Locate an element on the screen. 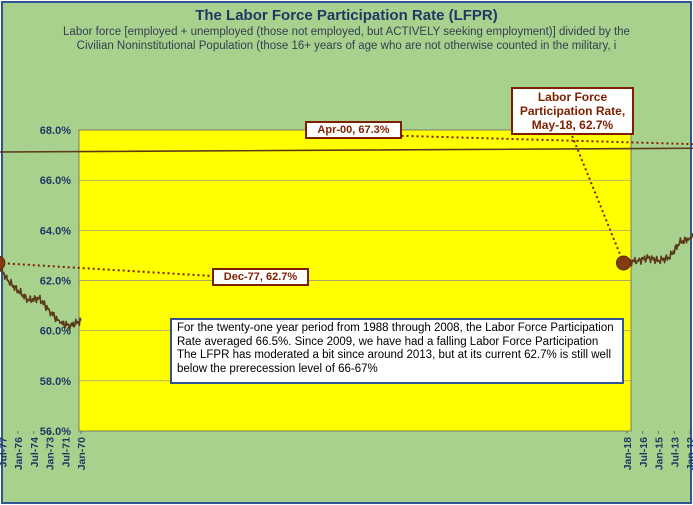 This screenshot has height=505, width=693. x-tick-label: Jul-71 is located at coordinates (66, 452).